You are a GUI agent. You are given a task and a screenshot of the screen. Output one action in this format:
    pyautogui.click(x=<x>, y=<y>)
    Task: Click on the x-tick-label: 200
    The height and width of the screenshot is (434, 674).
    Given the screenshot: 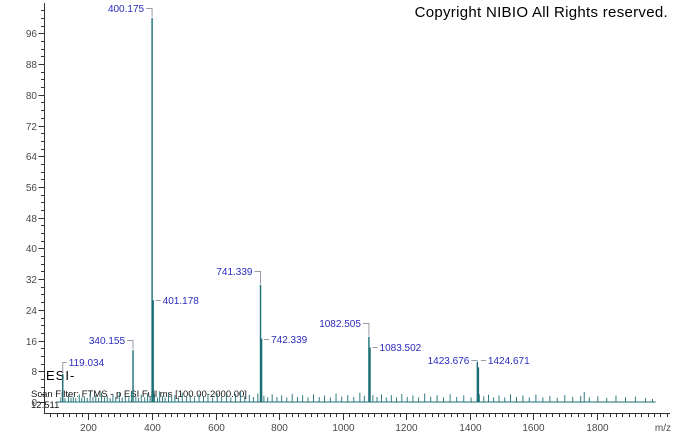 What is the action you would take?
    pyautogui.click(x=88, y=428)
    